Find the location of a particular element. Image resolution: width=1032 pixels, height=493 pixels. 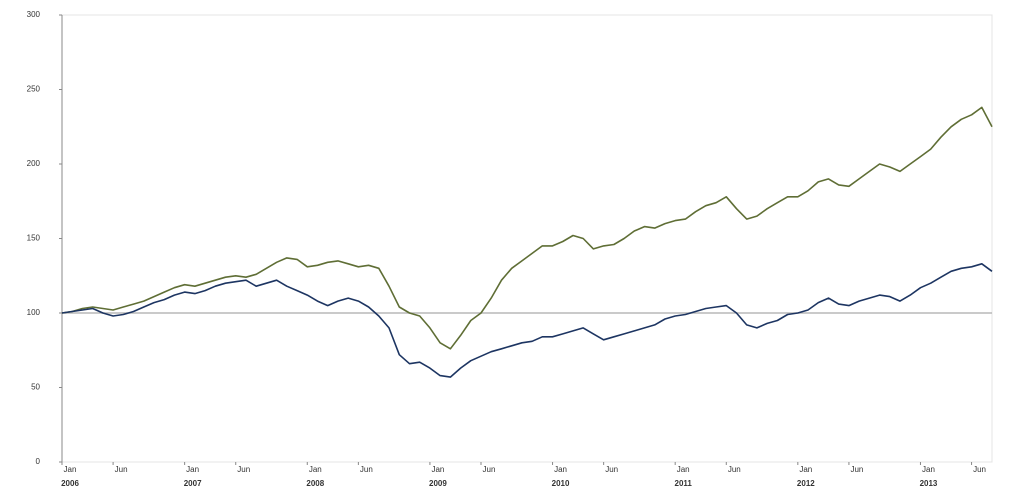

x-year-label: 2010 is located at coordinates (561, 483).